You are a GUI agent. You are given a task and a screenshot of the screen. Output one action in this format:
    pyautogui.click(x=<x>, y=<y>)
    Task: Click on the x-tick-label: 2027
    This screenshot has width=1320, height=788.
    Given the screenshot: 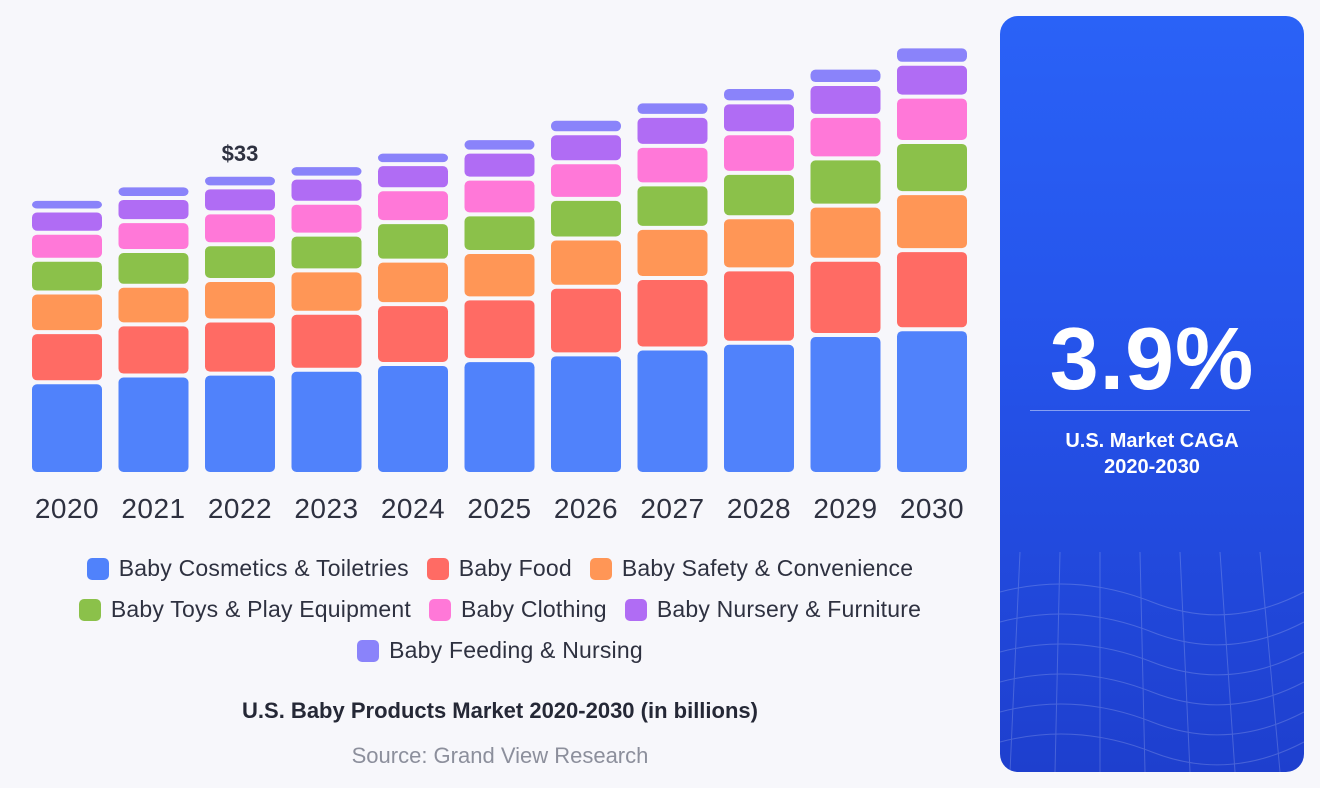 What is the action you would take?
    pyautogui.click(x=672, y=508)
    